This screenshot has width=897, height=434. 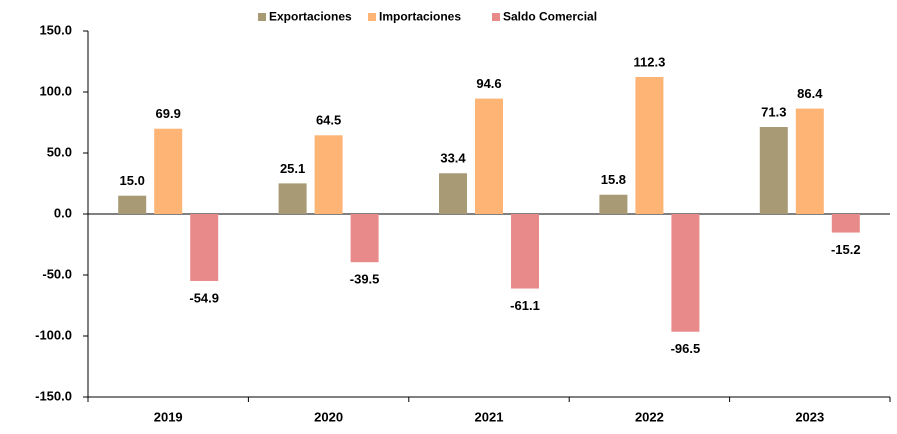 I want to click on data-label: -61.1, so click(x=525, y=305).